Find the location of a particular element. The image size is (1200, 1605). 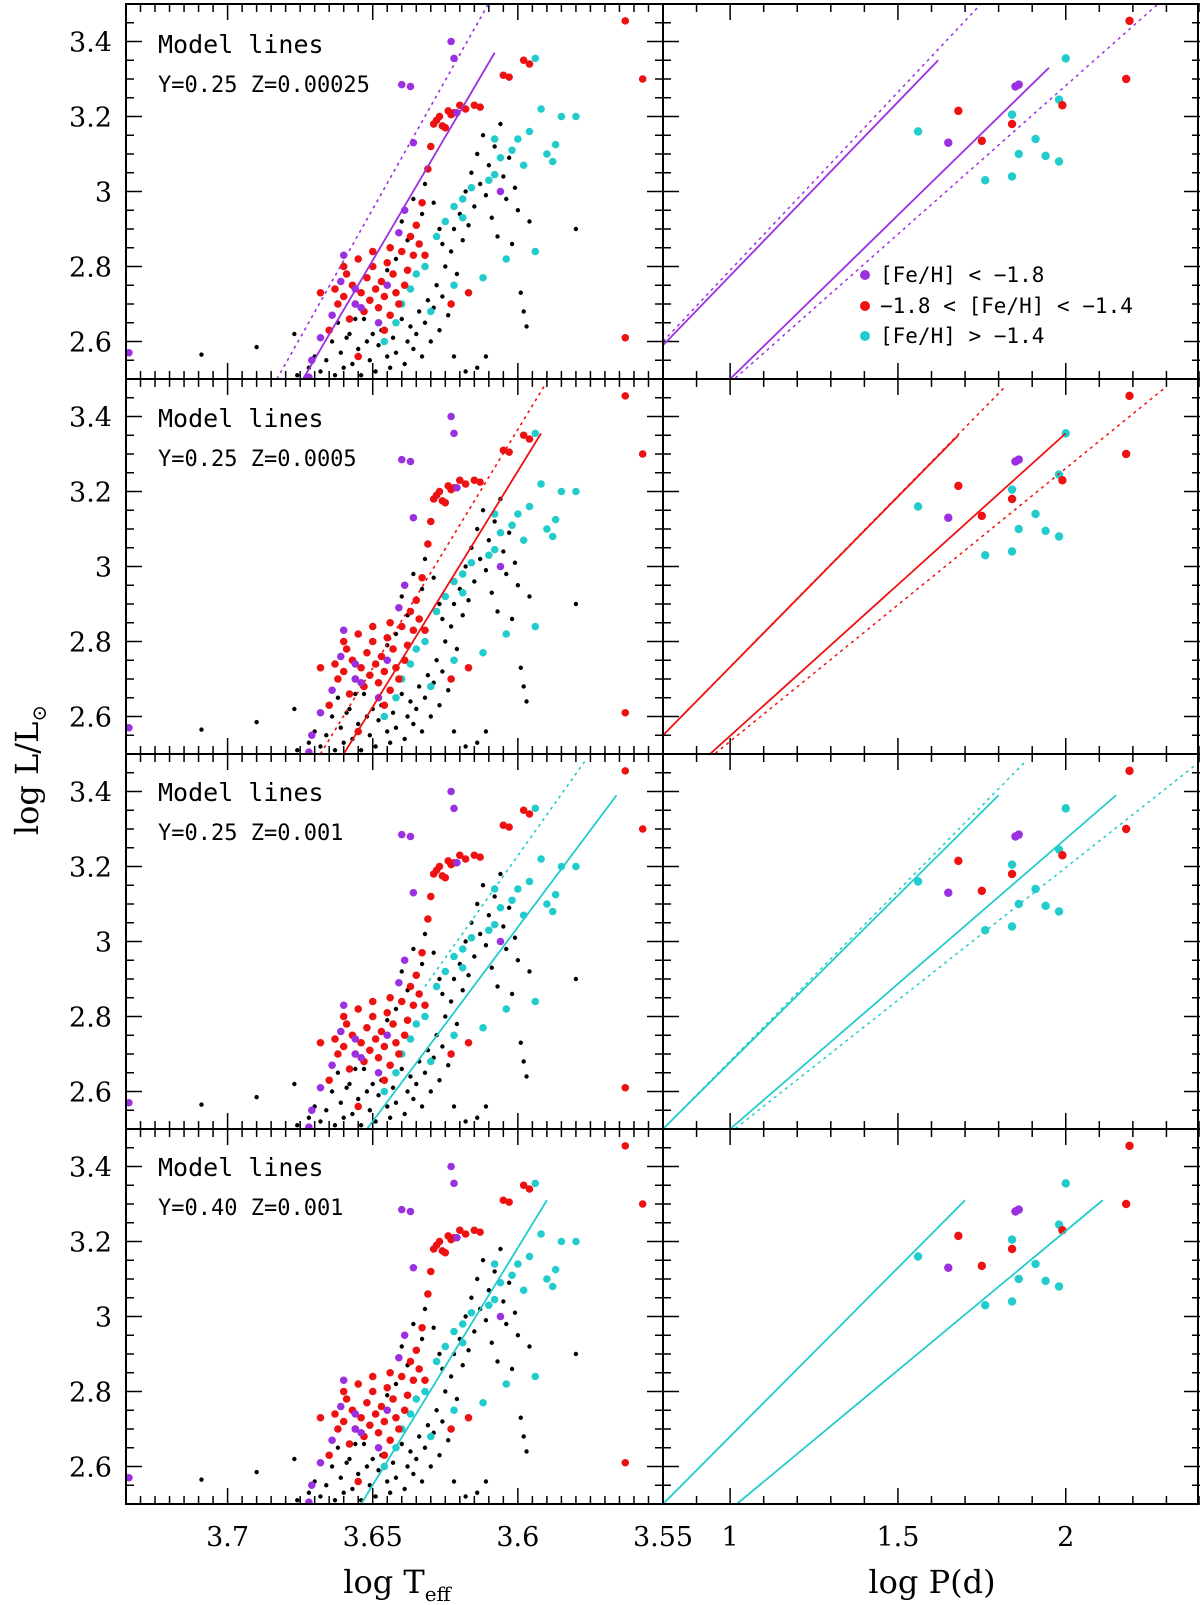

panel-4-pl-star-intermediate is located at coordinates (1012, 1249).